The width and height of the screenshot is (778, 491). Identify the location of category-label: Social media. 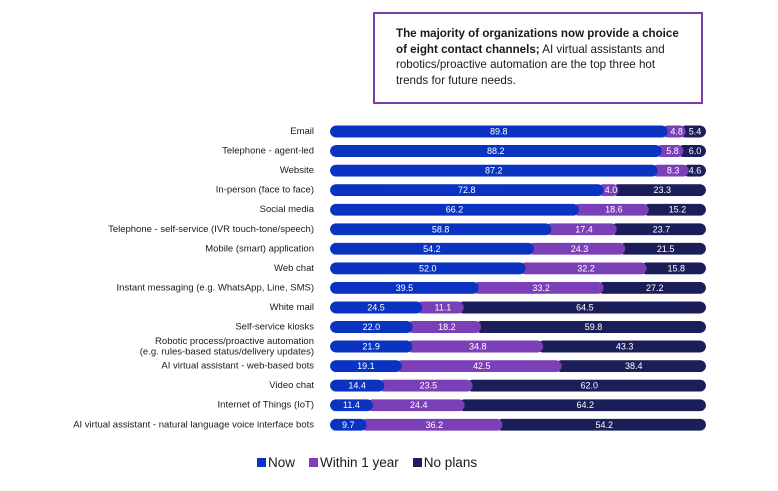
(287, 209).